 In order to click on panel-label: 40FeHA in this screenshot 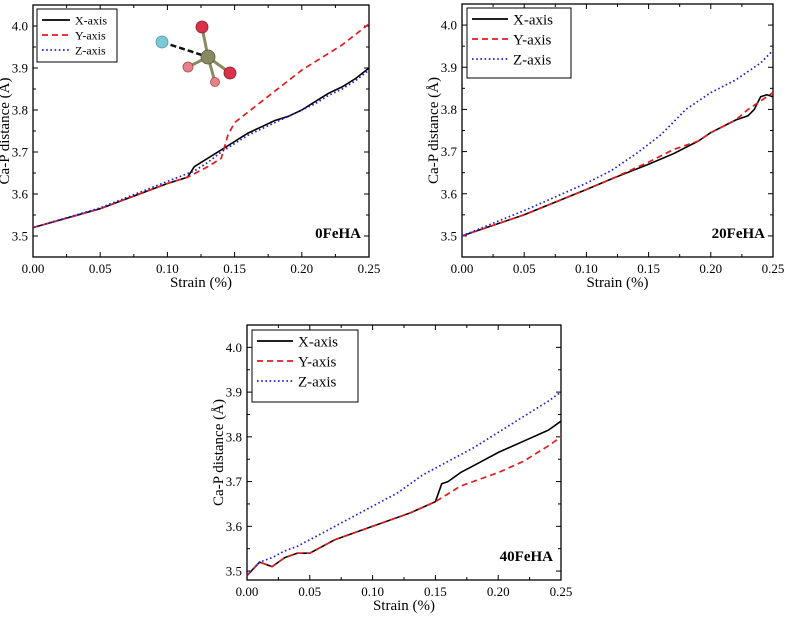, I will do `click(526, 557)`.